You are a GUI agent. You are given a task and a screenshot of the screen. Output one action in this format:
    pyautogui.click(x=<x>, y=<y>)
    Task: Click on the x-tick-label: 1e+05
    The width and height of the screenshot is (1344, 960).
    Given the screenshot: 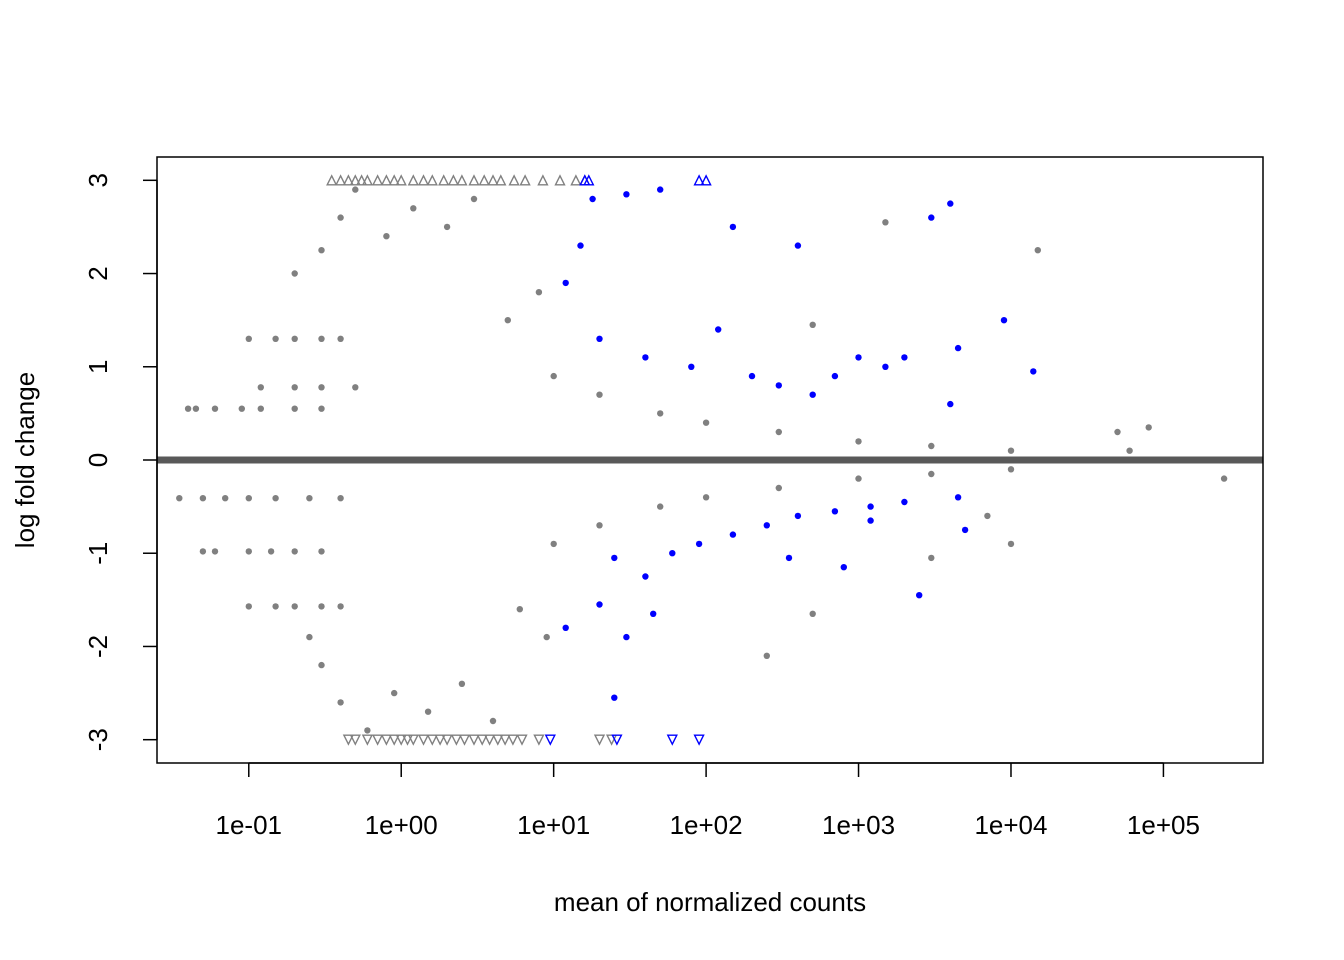 What is the action you would take?
    pyautogui.click(x=1163, y=825)
    